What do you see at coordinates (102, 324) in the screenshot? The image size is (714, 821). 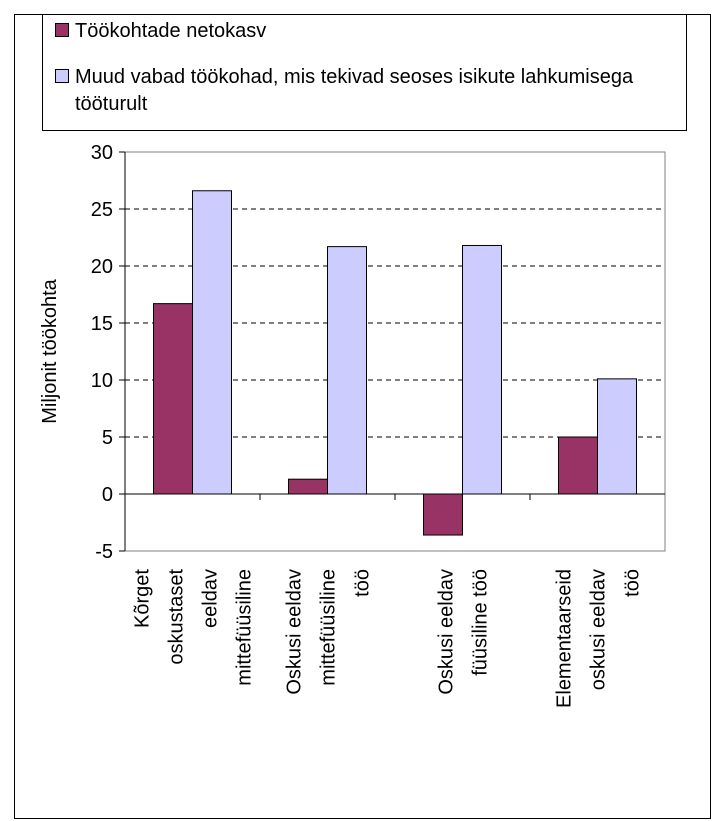 I see `y-tick-label: 15` at bounding box center [102, 324].